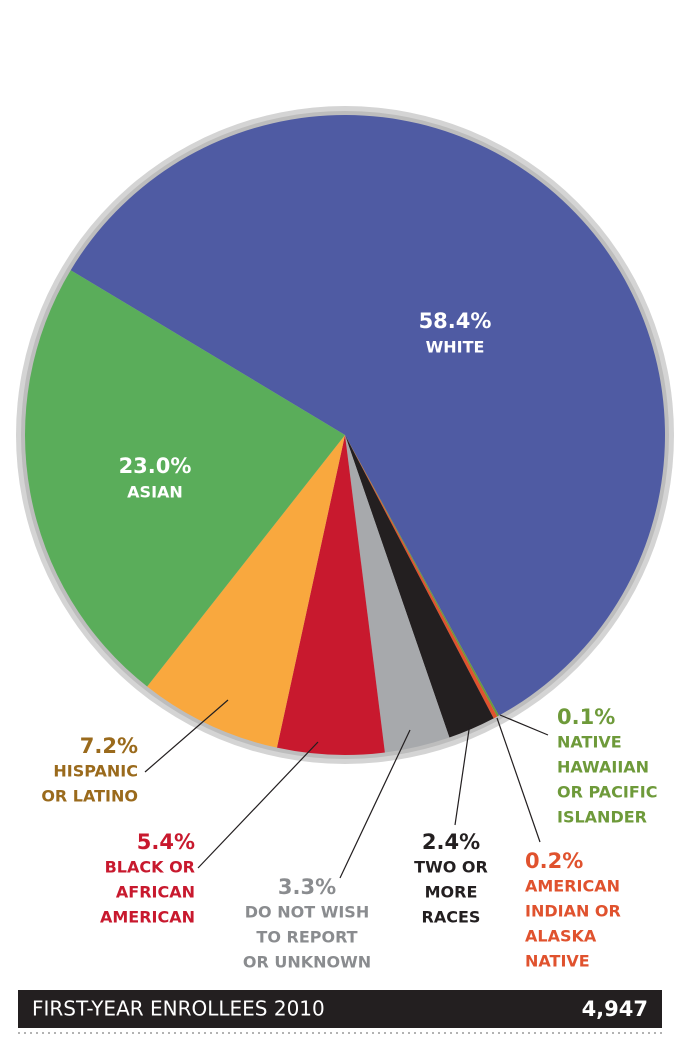  Describe the element at coordinates (573, 911) in the screenshot. I see `slice-name: INDIAN OR` at that location.